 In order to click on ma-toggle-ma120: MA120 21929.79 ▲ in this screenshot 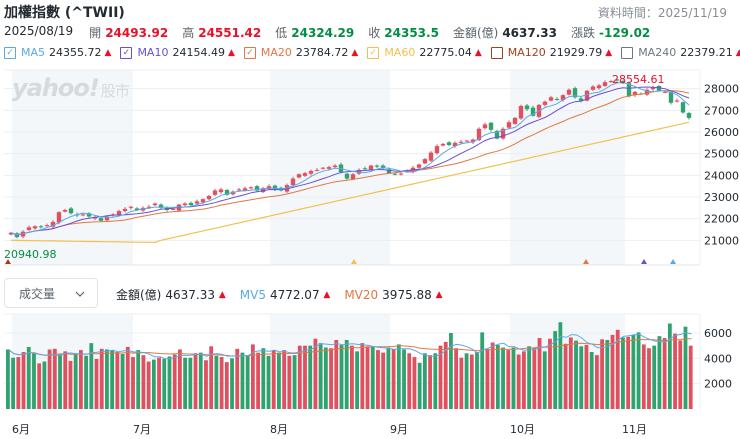, I will do `click(551, 52)`.